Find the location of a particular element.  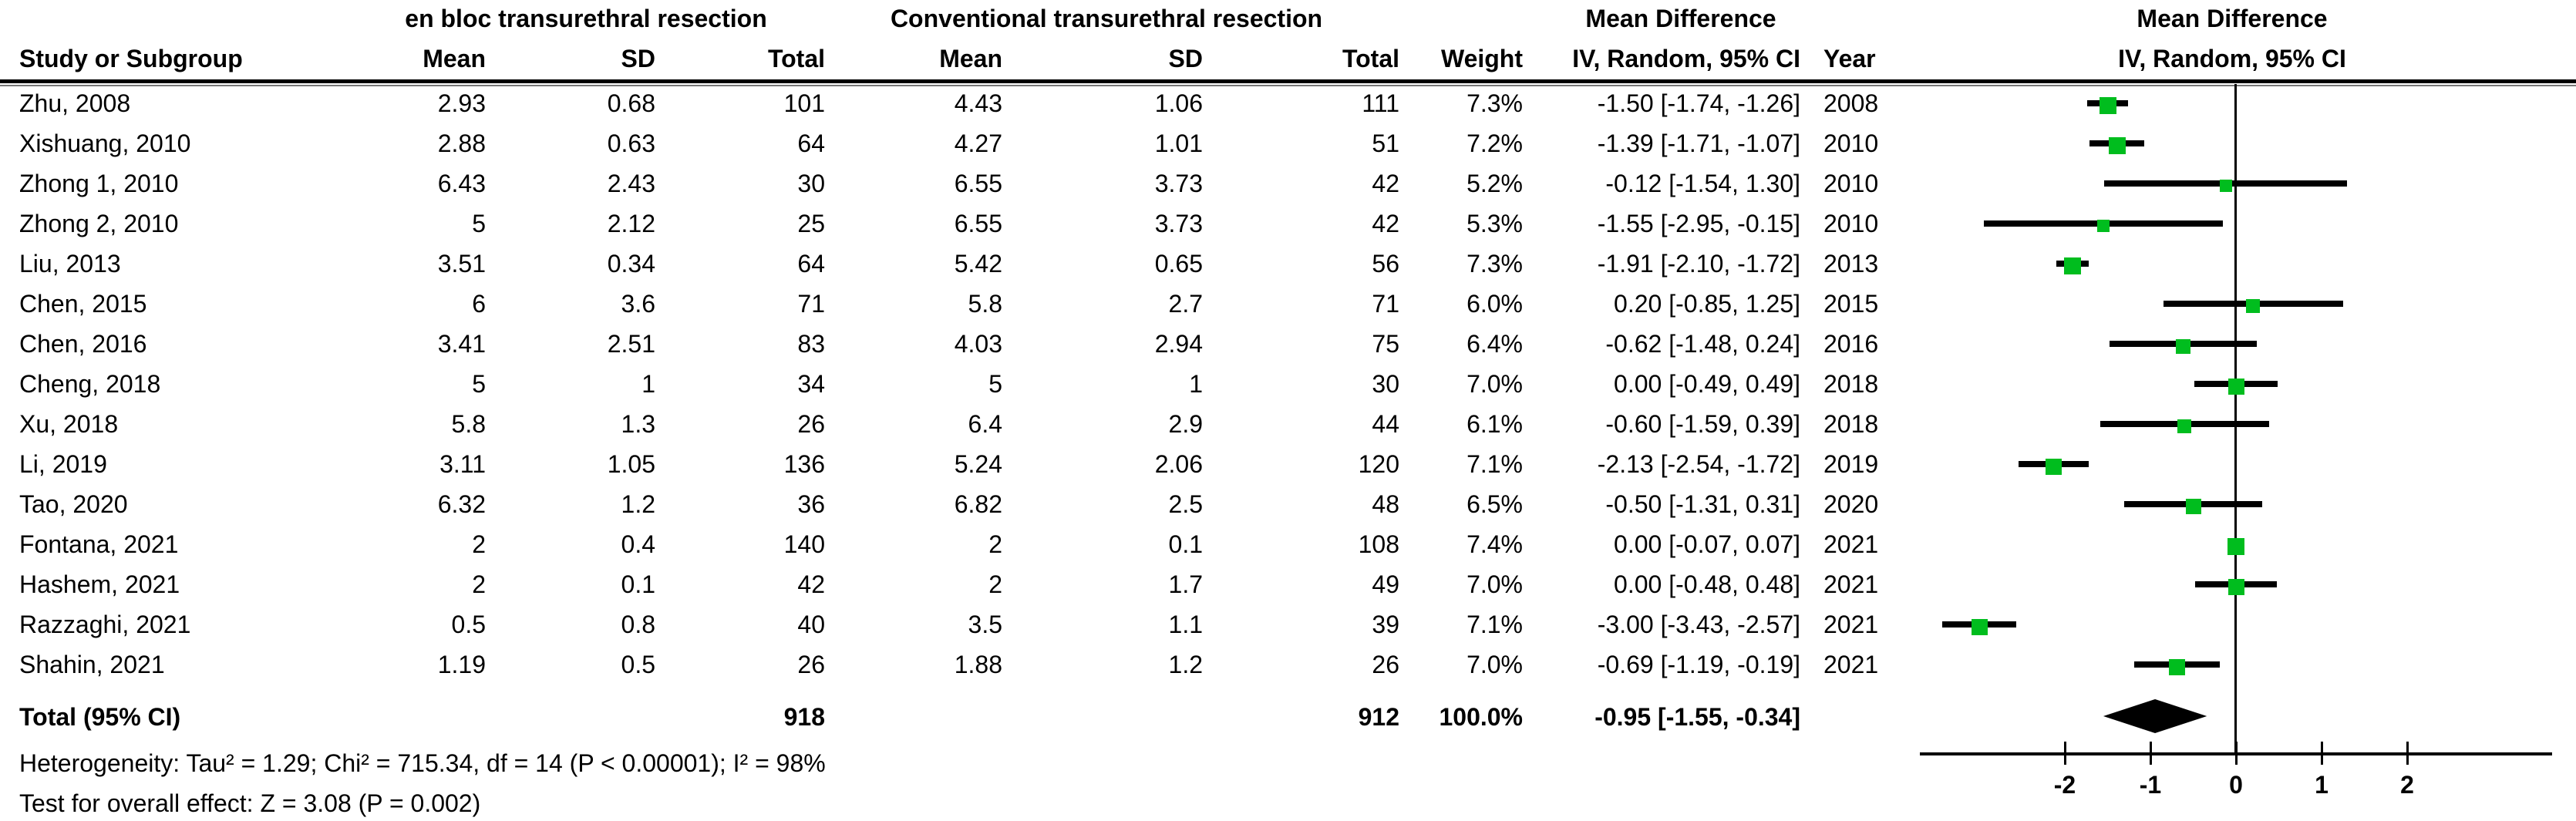

group1-mean: 6 is located at coordinates (479, 304).